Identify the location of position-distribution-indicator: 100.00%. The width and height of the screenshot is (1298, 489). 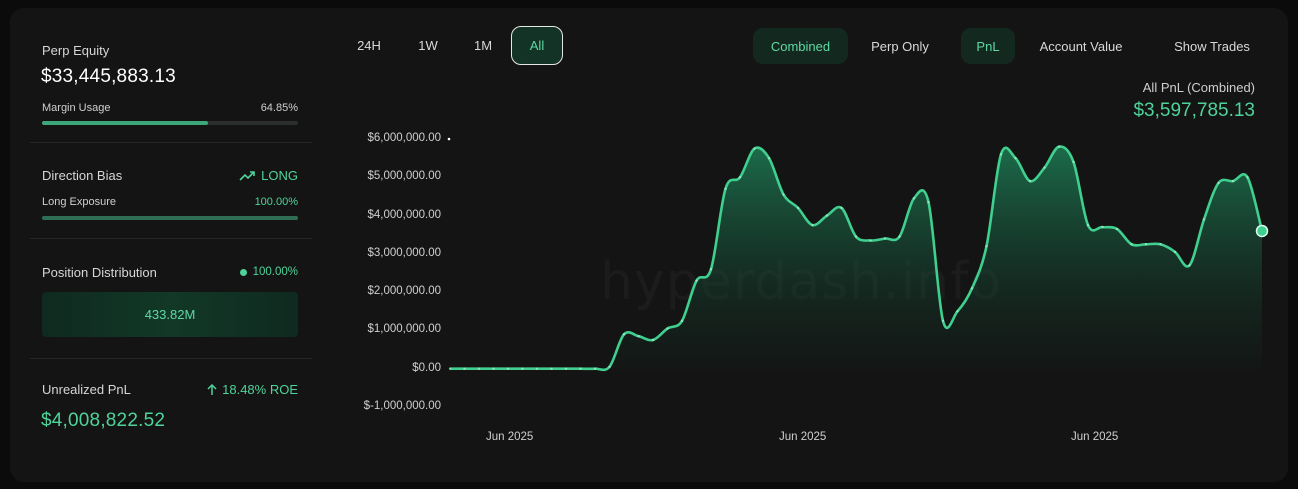
(268, 272).